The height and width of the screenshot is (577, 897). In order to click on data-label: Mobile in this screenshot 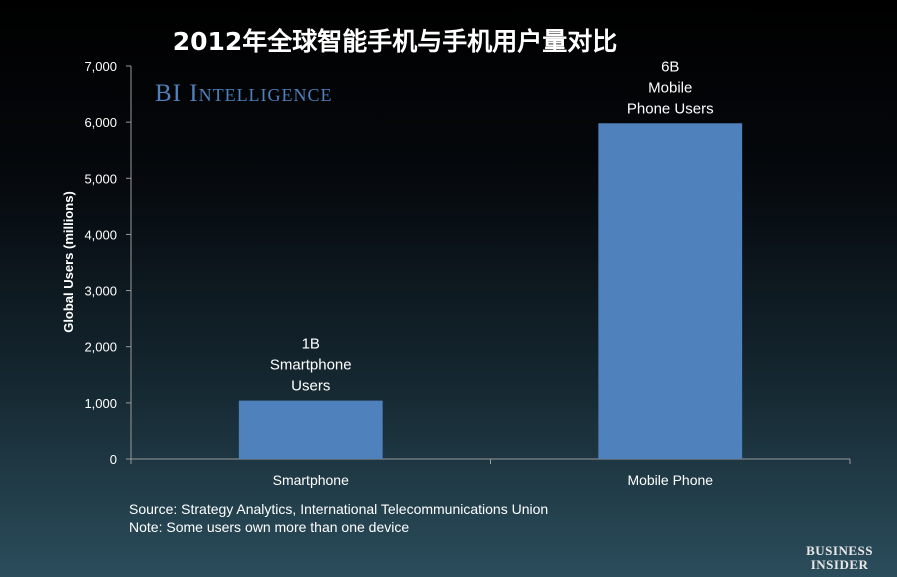, I will do `click(670, 87)`.